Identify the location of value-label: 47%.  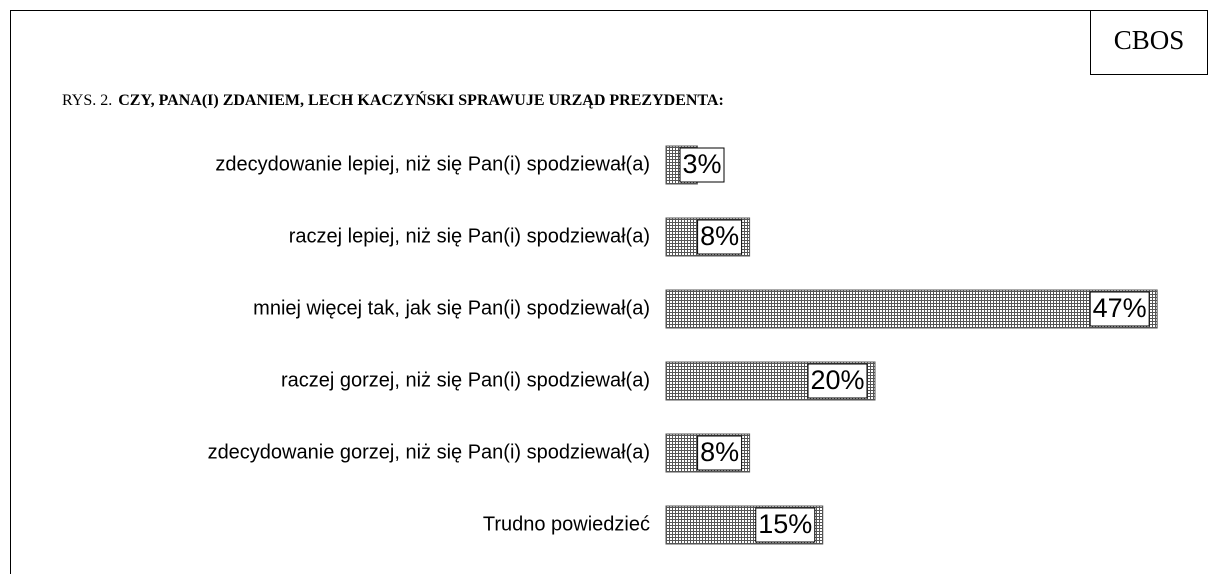
(1120, 308).